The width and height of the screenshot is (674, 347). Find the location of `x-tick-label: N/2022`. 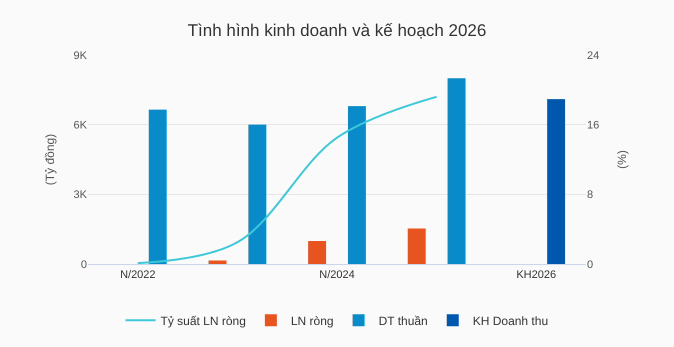

x-tick-label: N/2022 is located at coordinates (138, 275).